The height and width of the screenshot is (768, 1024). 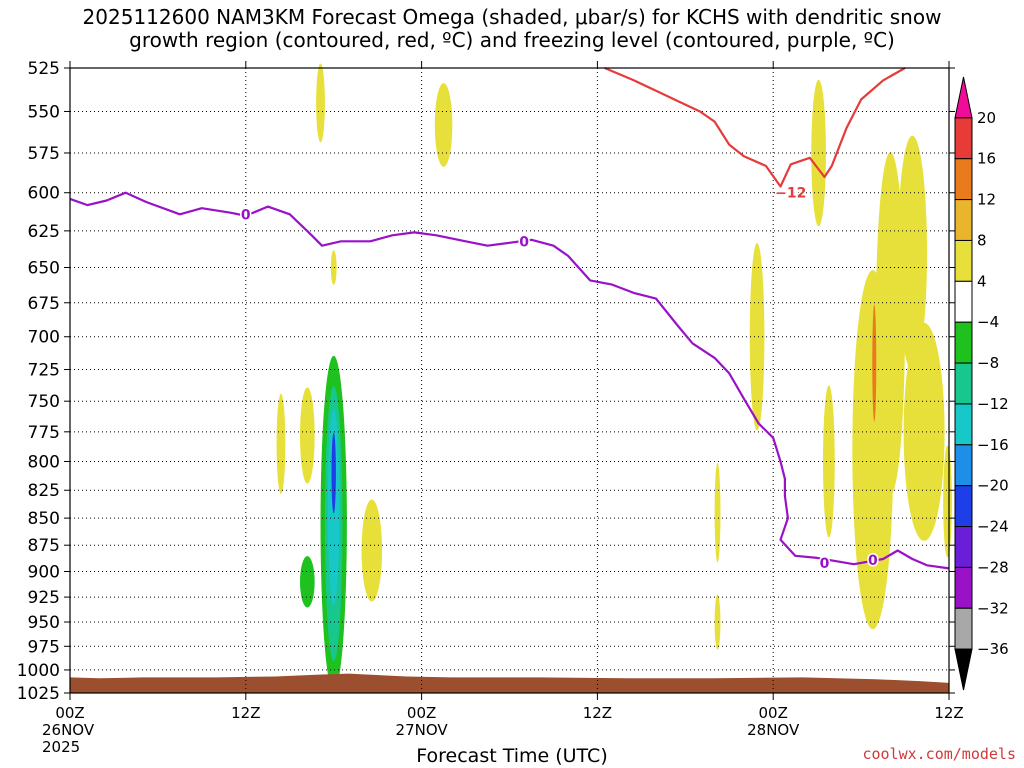 What do you see at coordinates (38, 694) in the screenshot?
I see `y-tick-label: 1025` at bounding box center [38, 694].